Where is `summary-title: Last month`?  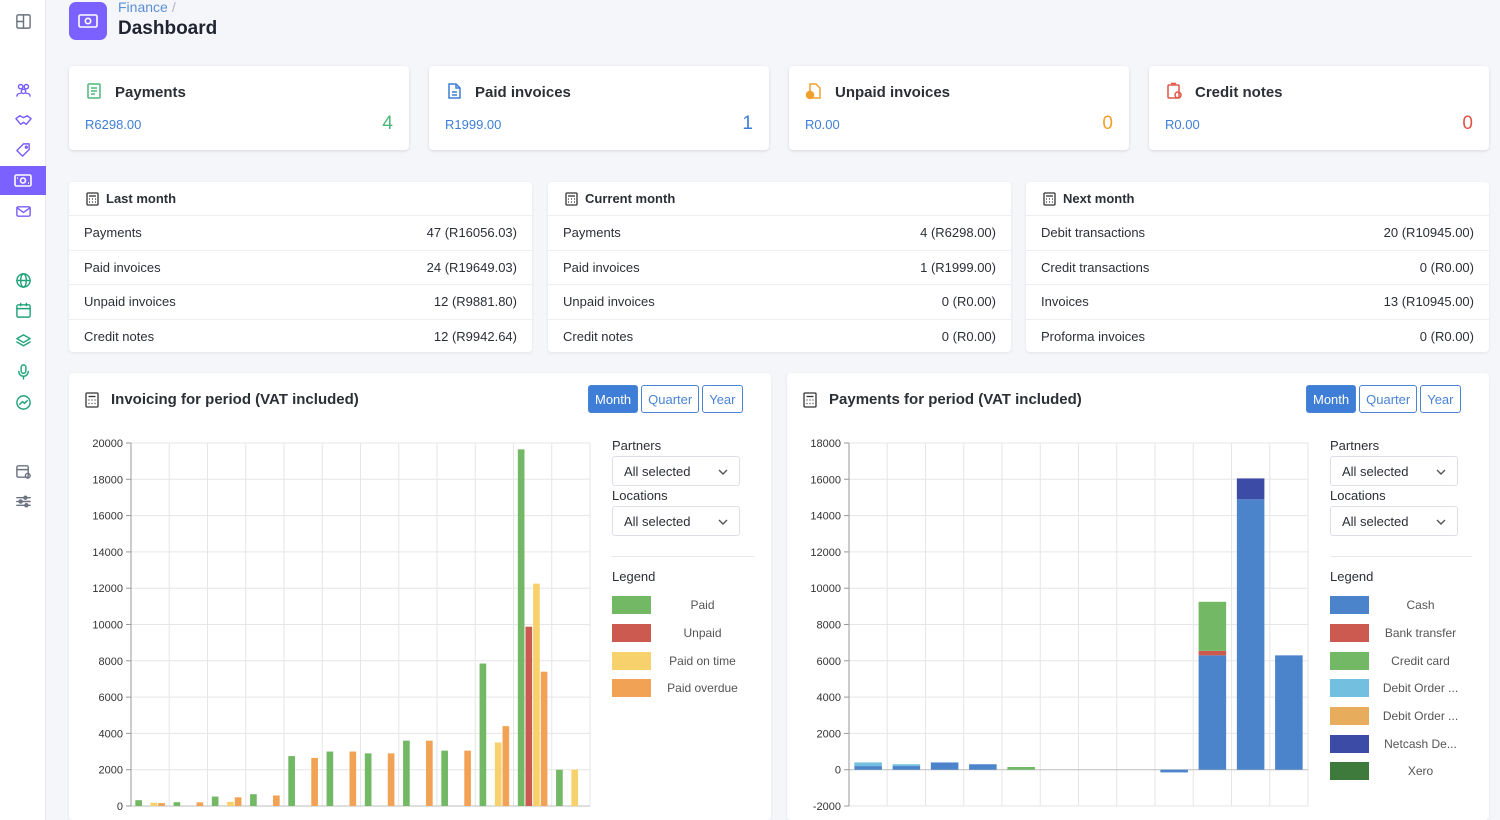
summary-title: Last month is located at coordinates (141, 198).